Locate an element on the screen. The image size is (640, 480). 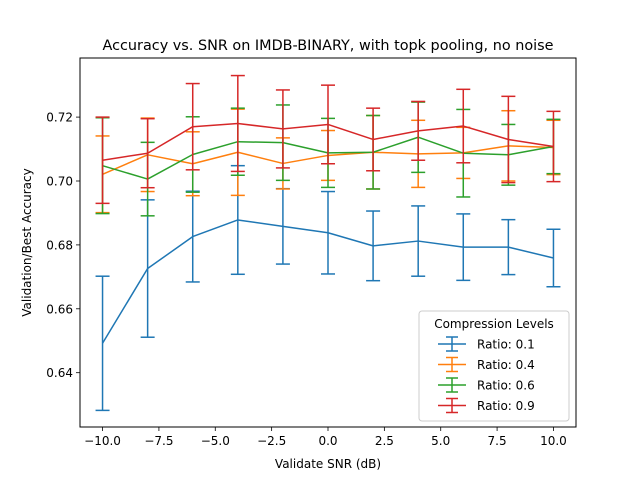
x-axis: −10.0 −7.5 −5.0 −2.5 0.0 2.5 5.0 7.5 10.0 is located at coordinates (325, 437).